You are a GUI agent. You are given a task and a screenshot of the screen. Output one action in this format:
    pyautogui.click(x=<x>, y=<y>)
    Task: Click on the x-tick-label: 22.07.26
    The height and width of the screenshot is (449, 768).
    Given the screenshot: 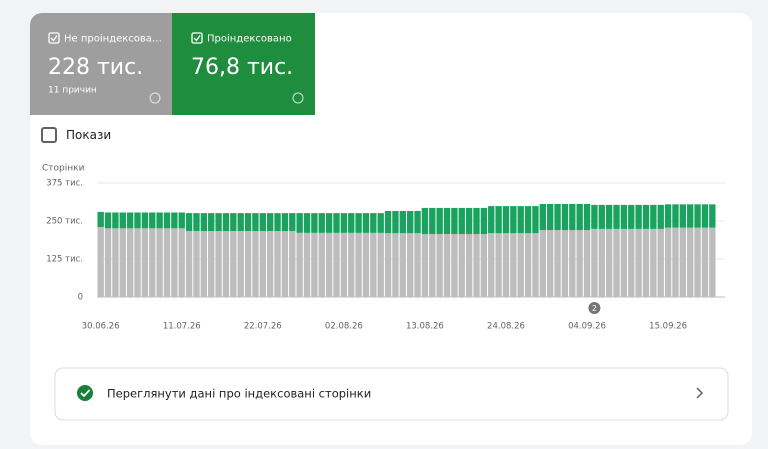 What is the action you would take?
    pyautogui.click(x=263, y=327)
    